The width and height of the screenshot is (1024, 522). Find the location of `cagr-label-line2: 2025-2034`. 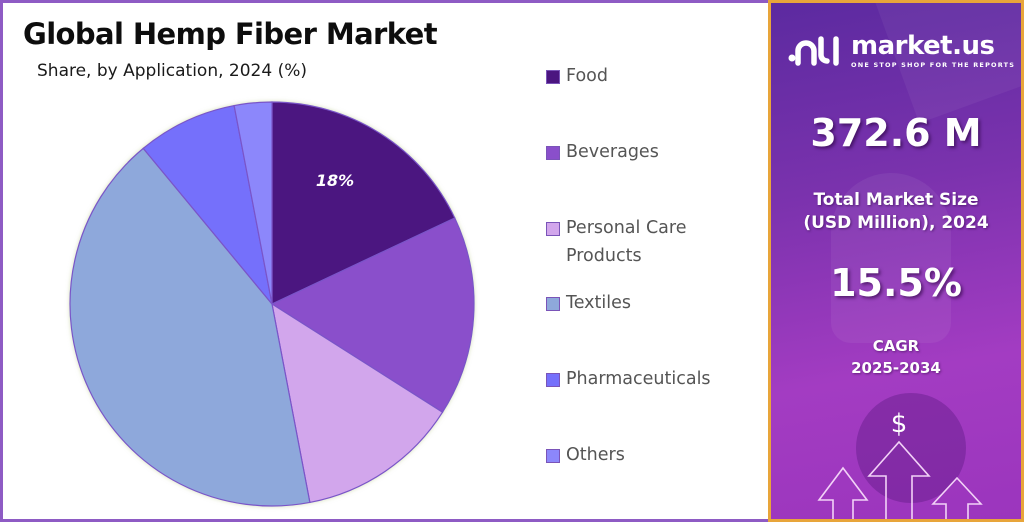

cagr-label-line2: 2025-2034 is located at coordinates (896, 368).